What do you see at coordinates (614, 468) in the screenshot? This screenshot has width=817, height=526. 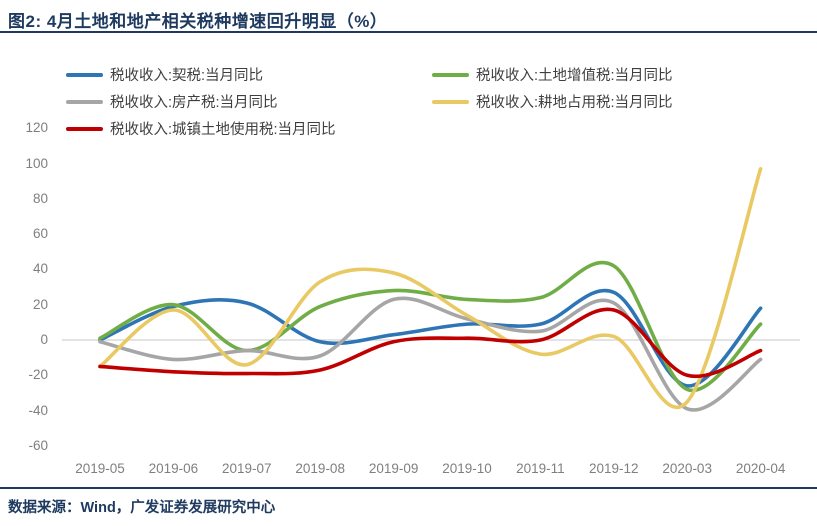 I see `x-tick-label: 2019-12` at bounding box center [614, 468].